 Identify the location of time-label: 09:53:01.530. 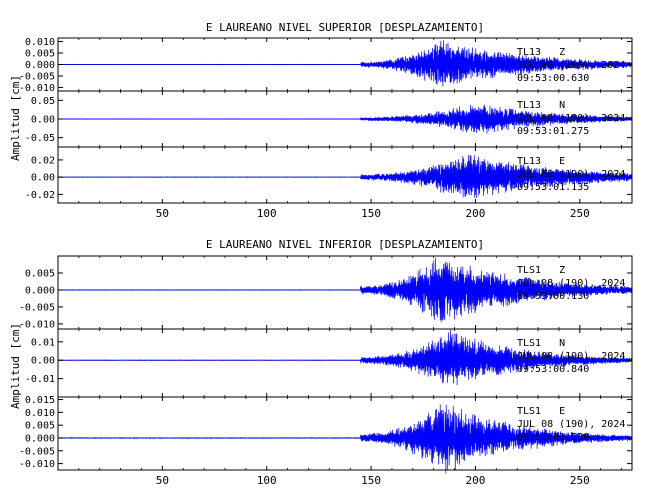
(553, 437).